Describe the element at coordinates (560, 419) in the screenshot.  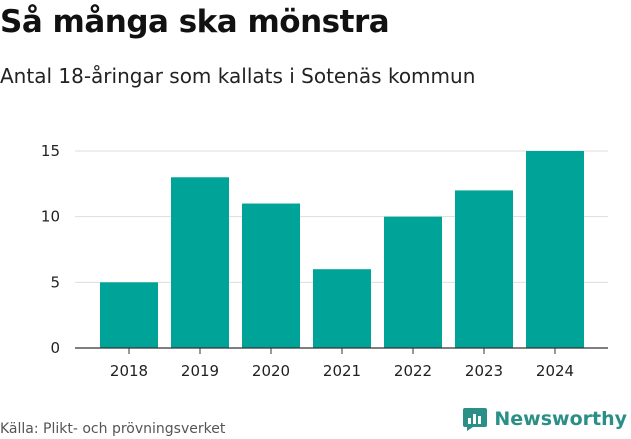
I see `brand-name: Newsworthy` at that location.